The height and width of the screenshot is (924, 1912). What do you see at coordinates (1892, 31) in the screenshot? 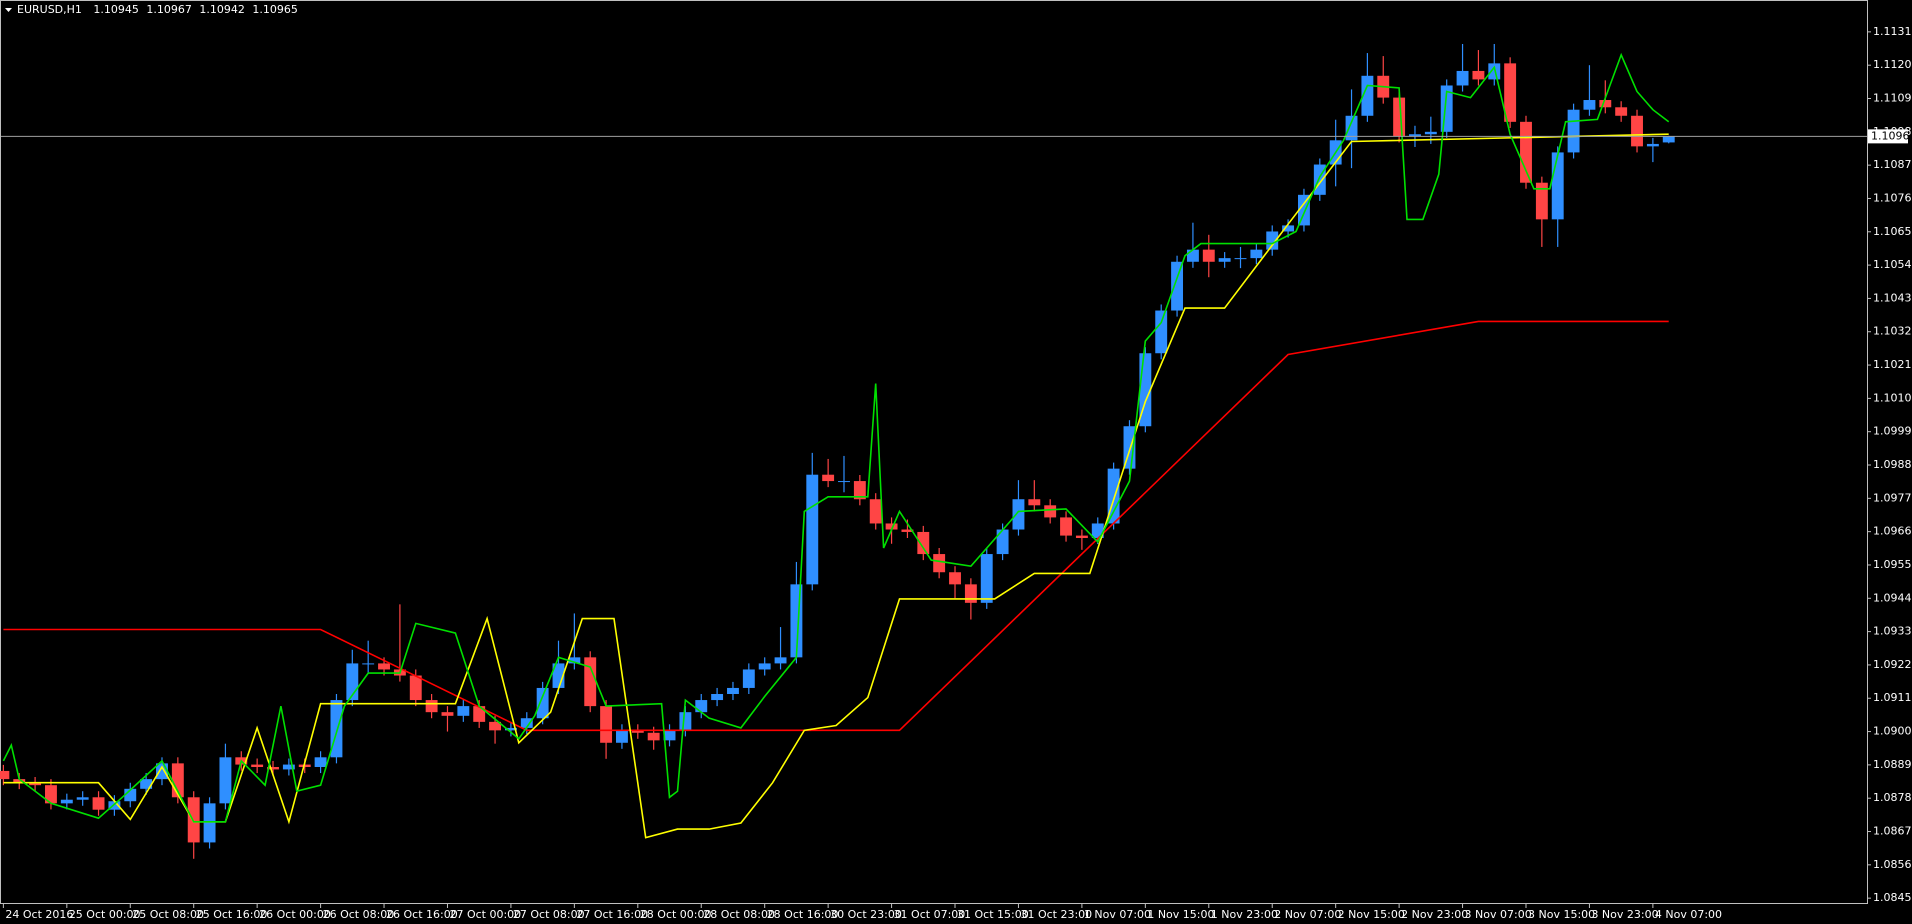
I see `y-tick-label: 1.11310` at bounding box center [1892, 31].